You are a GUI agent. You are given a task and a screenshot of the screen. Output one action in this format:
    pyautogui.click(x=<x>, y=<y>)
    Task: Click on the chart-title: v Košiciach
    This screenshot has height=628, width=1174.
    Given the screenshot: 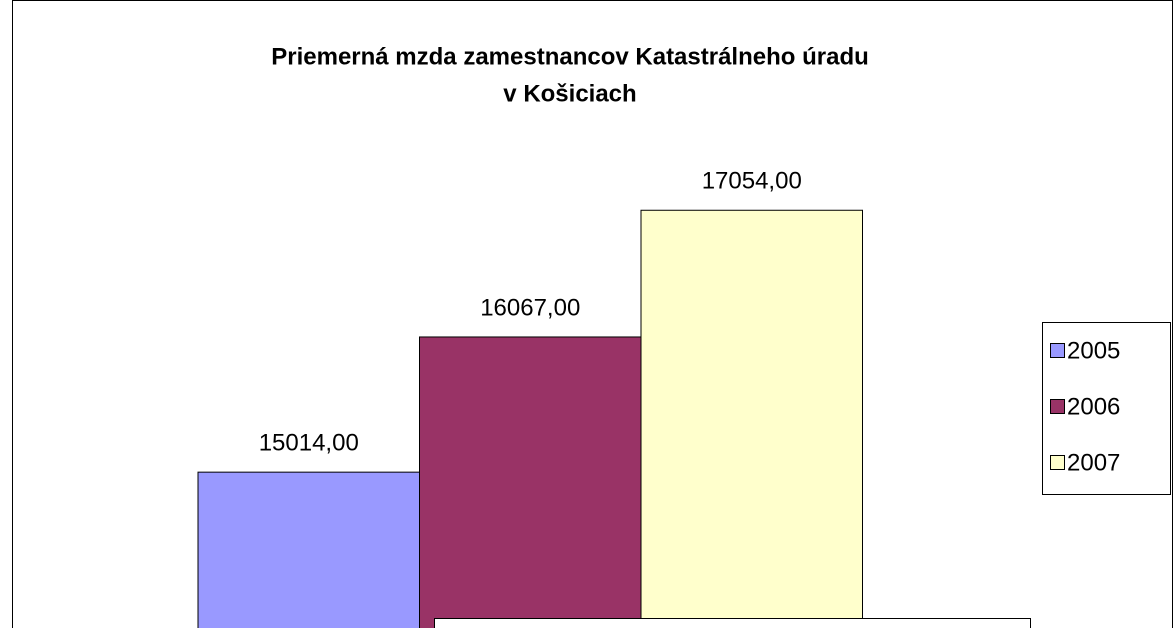 What is the action you would take?
    pyautogui.click(x=569, y=93)
    